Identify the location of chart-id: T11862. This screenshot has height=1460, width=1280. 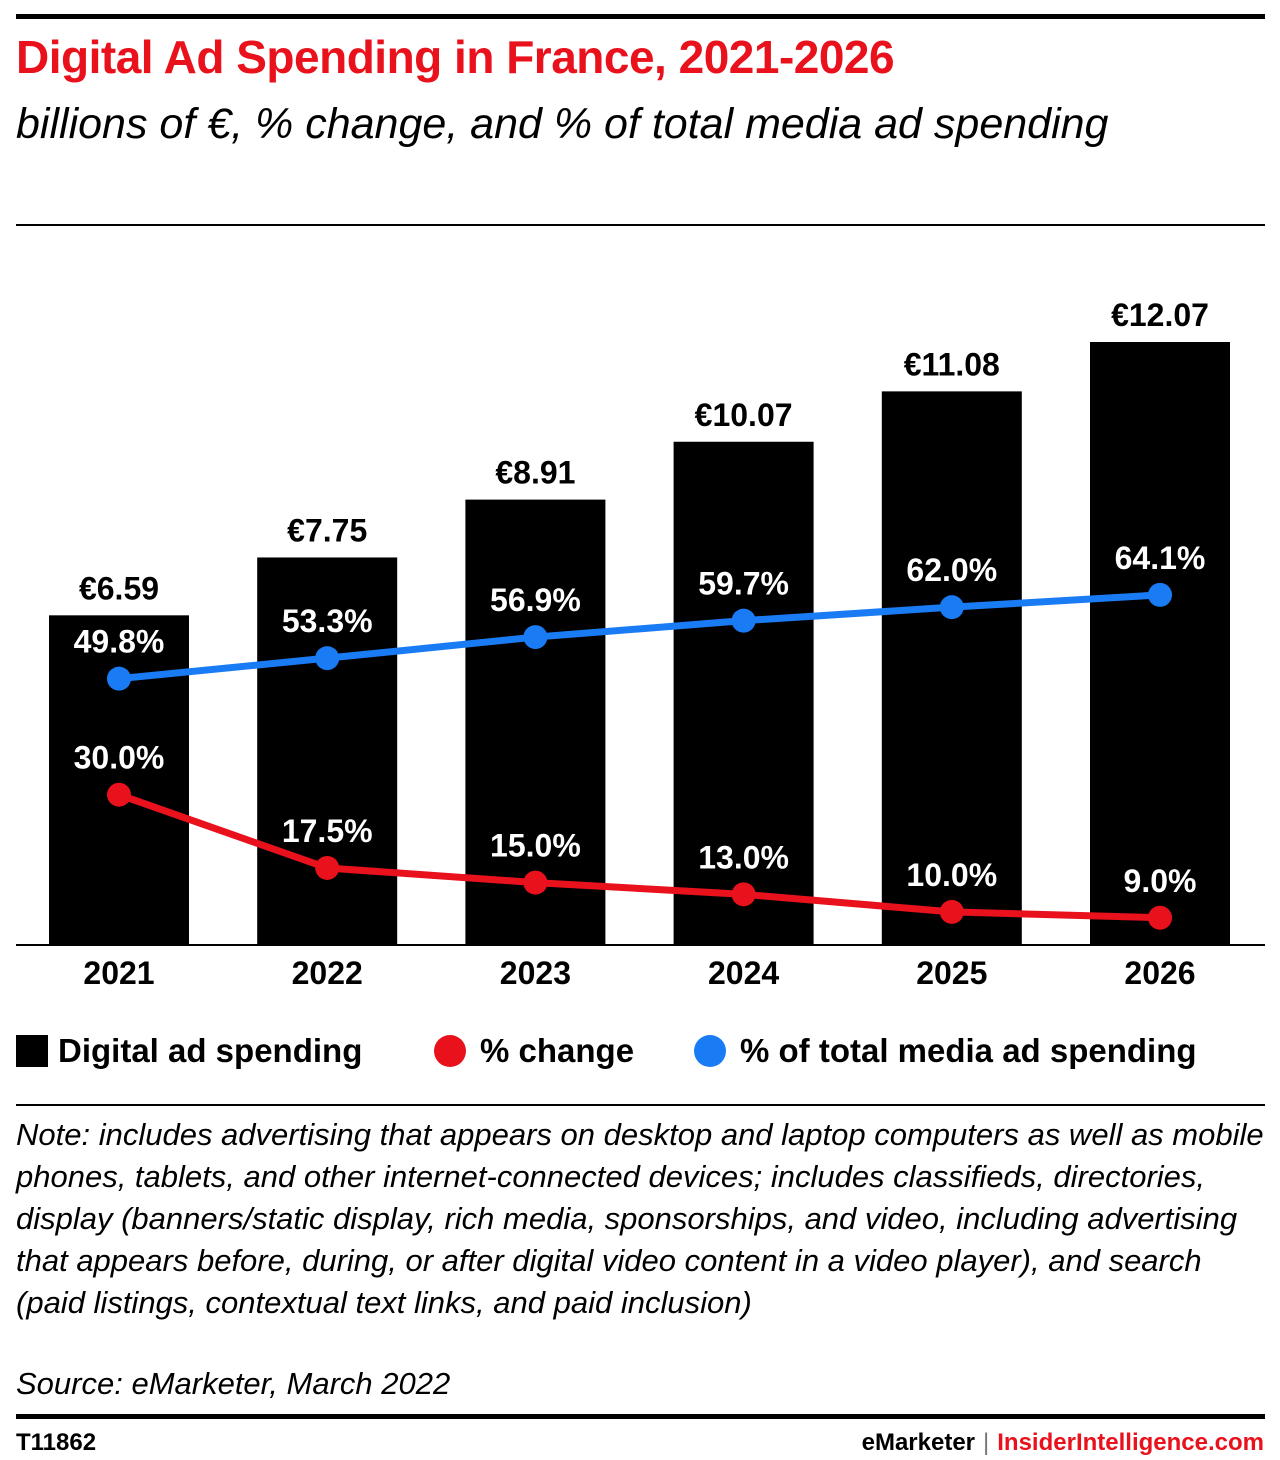
(56, 1442).